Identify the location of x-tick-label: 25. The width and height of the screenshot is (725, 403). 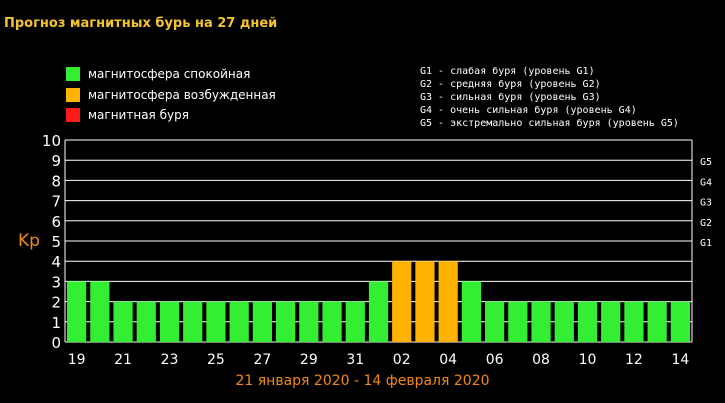
(216, 360).